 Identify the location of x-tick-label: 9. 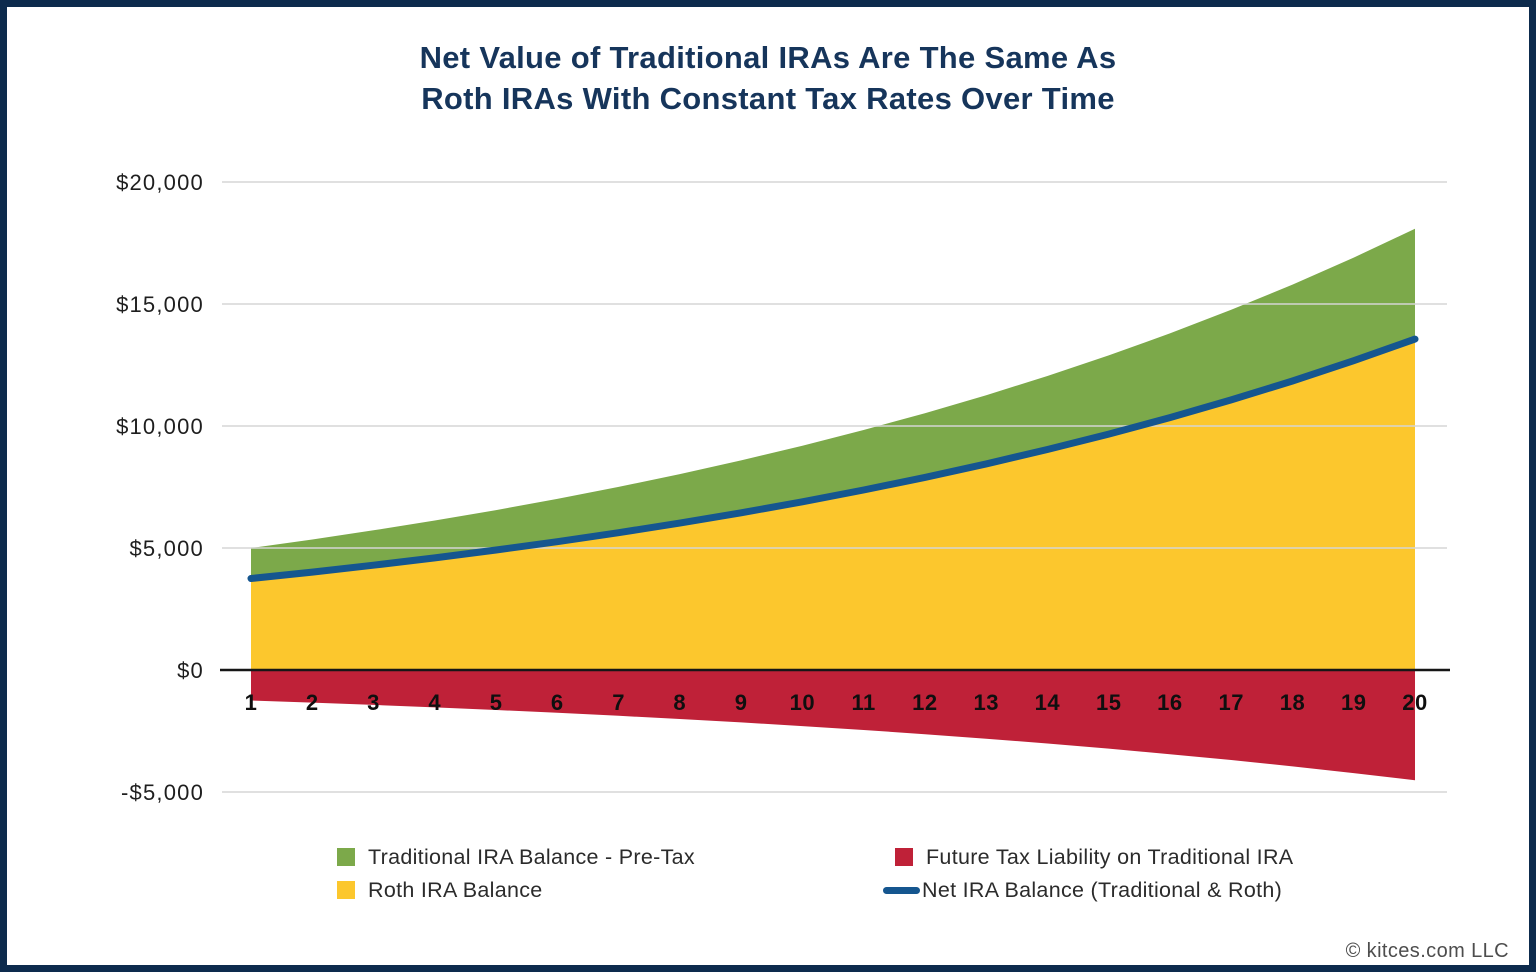
(741, 702).